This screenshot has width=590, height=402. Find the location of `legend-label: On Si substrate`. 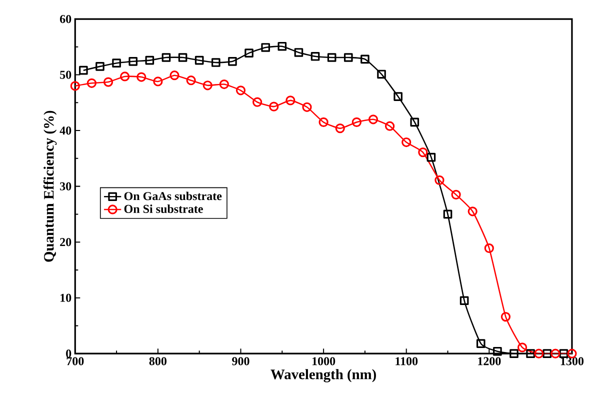

legend-label: On Si substrate is located at coordinates (163, 209).